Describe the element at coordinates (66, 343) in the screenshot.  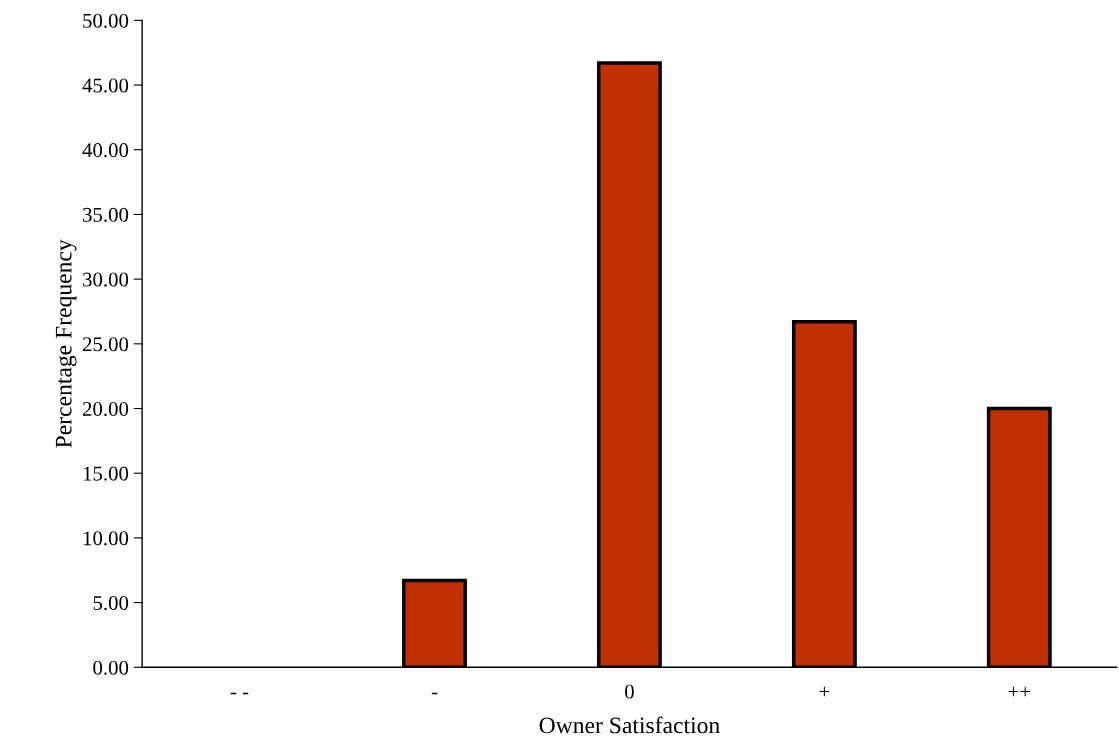
I see `y-axis-title: Percentage Frequency` at that location.